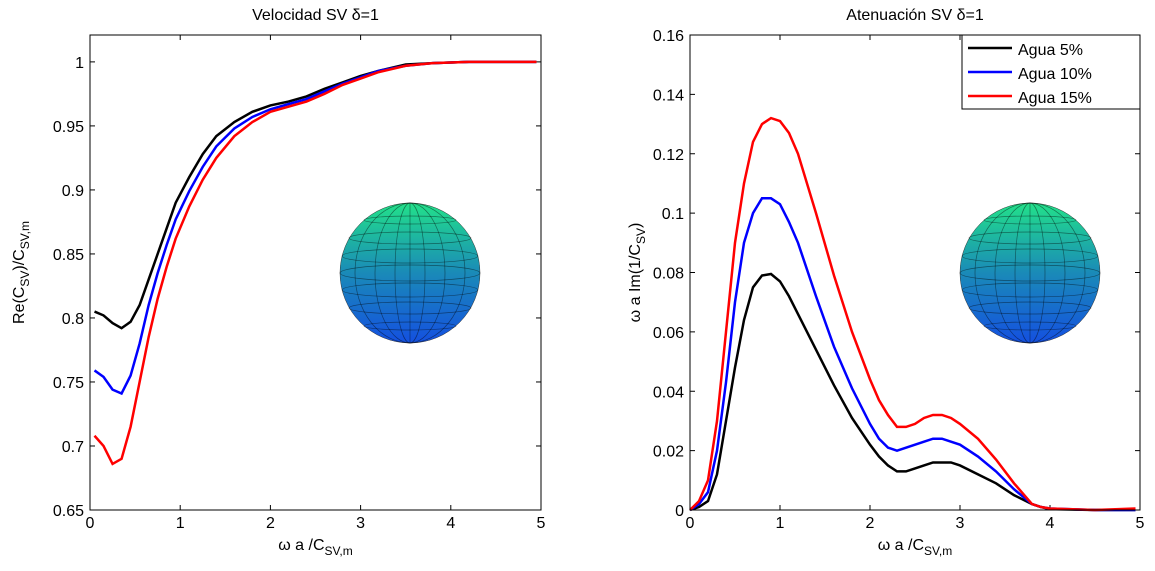 The height and width of the screenshot is (571, 1155). What do you see at coordinates (68, 127) in the screenshot?
I see `y-tick-label: 0.95` at bounding box center [68, 127].